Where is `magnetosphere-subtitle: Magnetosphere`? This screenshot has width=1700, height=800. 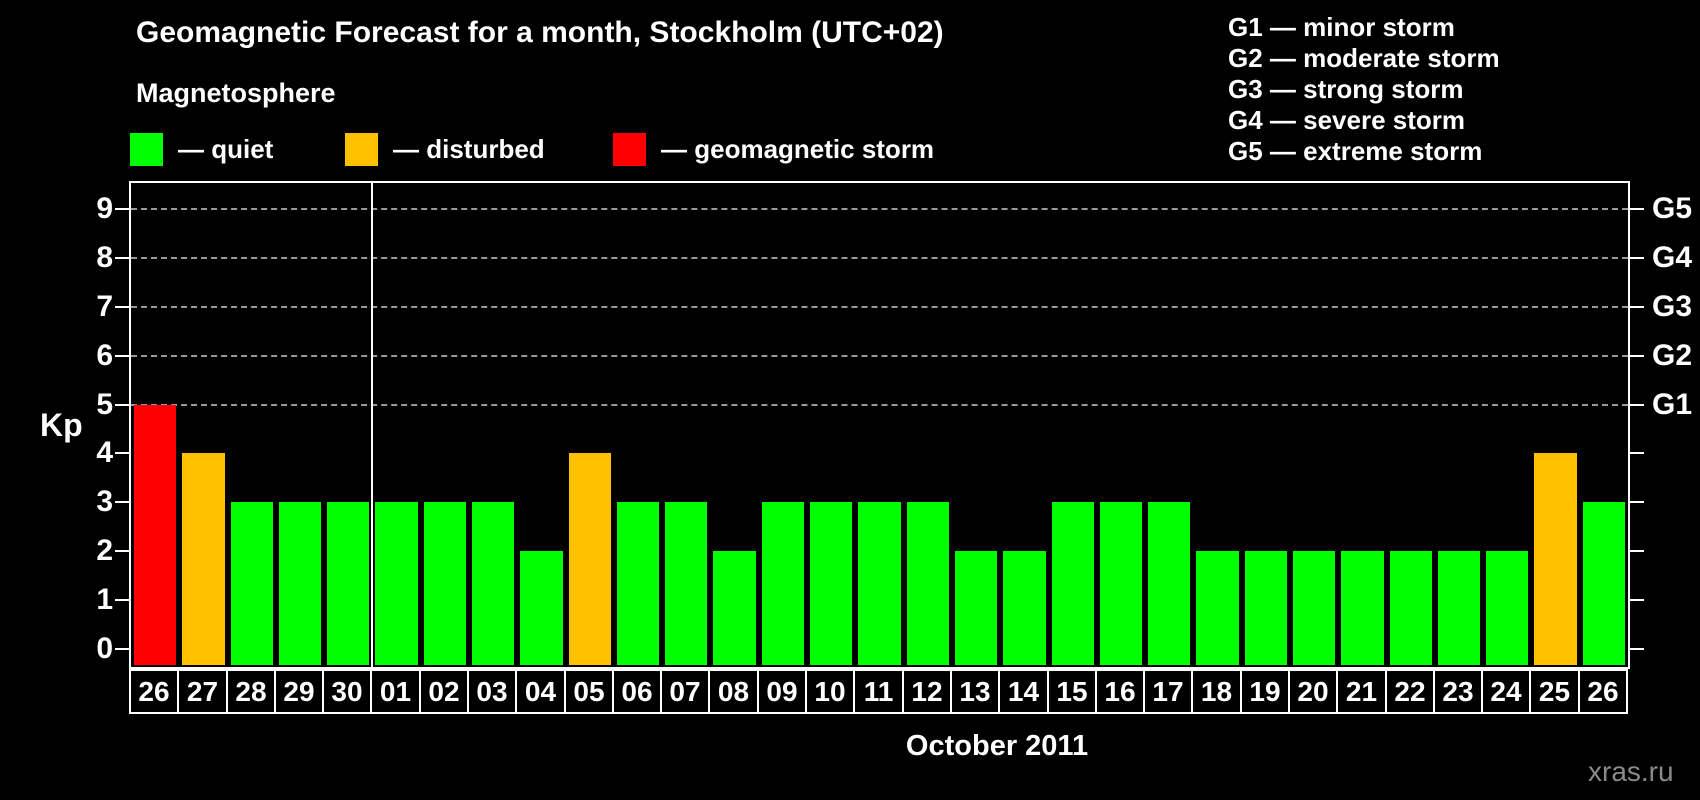
magnetosphere-subtitle: Magnetosphere is located at coordinates (236, 93).